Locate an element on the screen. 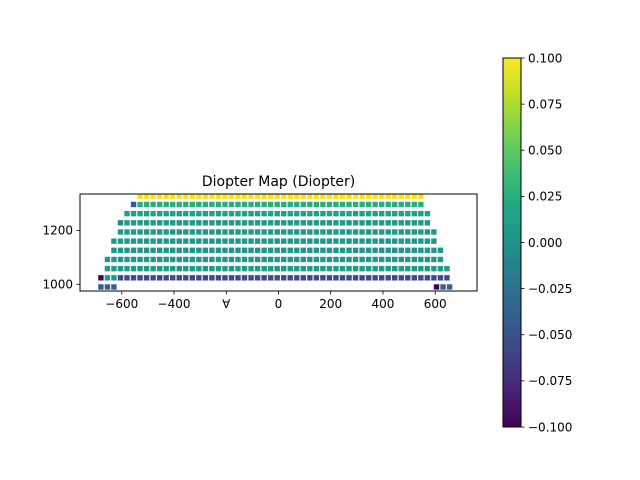  x-tick-label: −400 is located at coordinates (174, 304).